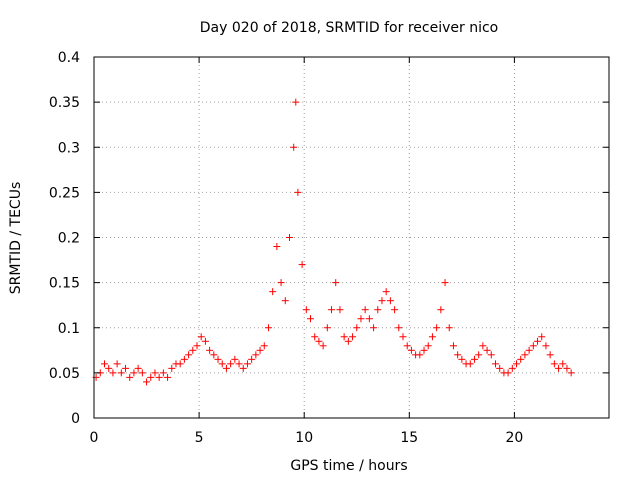 Image resolution: width=640 pixels, height=480 pixels. What do you see at coordinates (348, 466) in the screenshot?
I see `x-axis-label: GPS time / hours` at bounding box center [348, 466].